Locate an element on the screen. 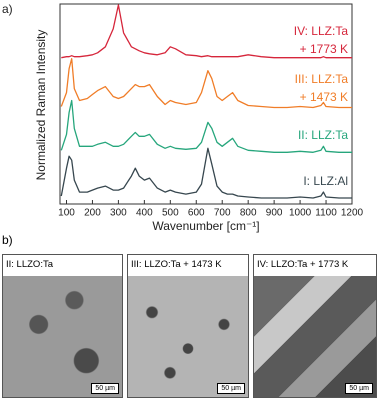  sem-panel: IV: LLZO:Ta + 1773 K 50 µm is located at coordinates (315, 326).